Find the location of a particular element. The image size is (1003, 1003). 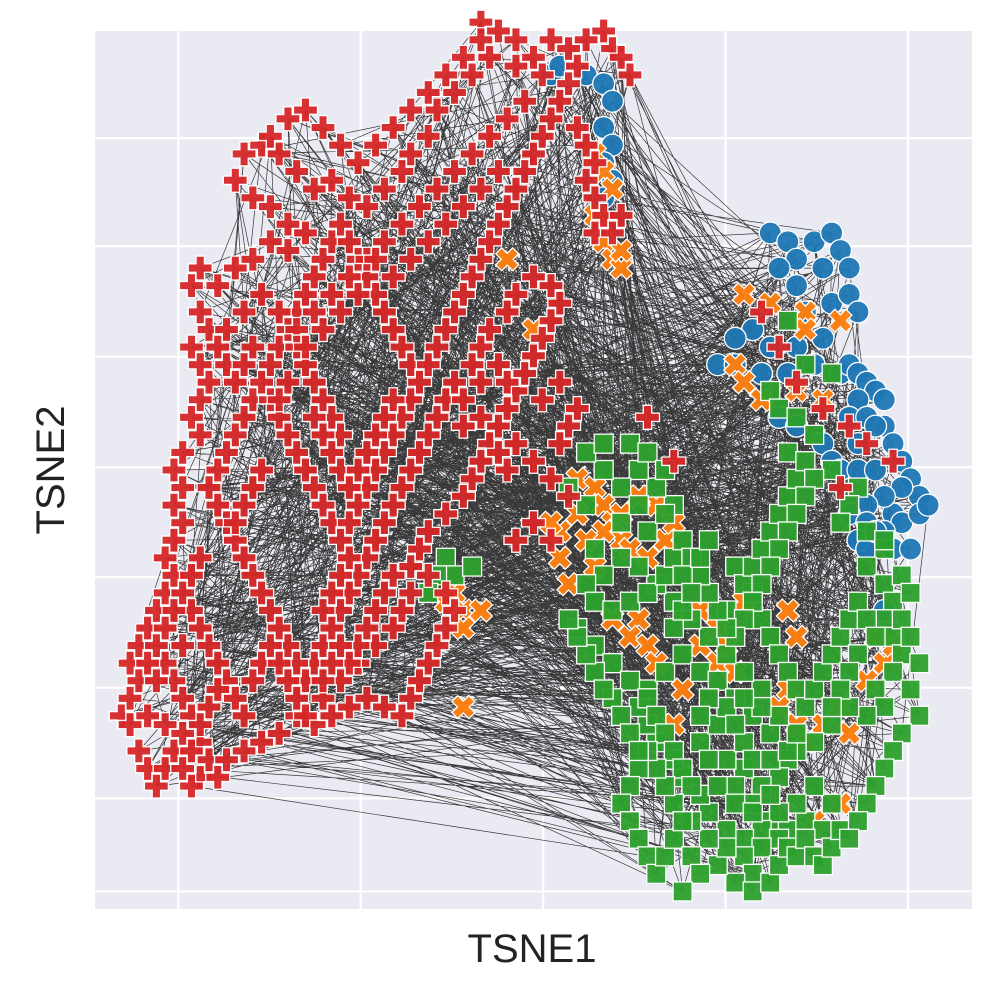

circle-point is located at coordinates (612, 101).